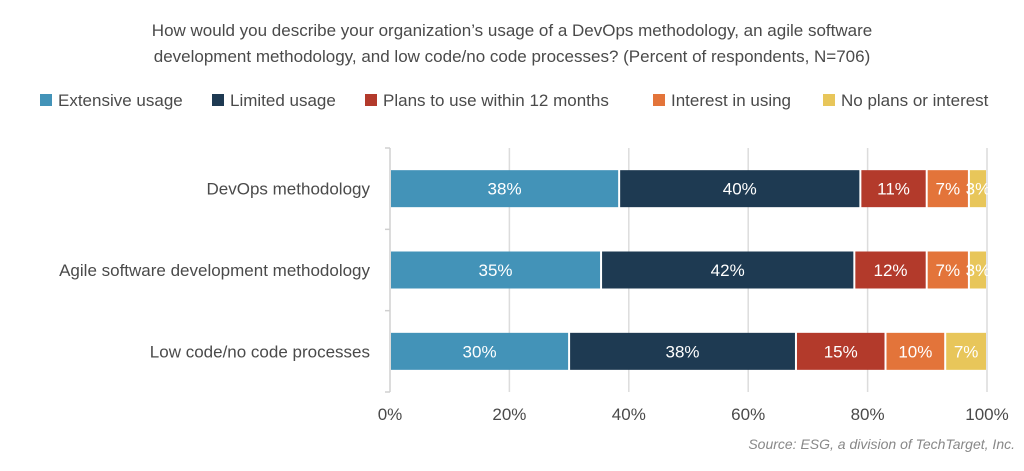 This screenshot has width=1024, height=471. I want to click on legend-label: Interest in using, so click(731, 100).